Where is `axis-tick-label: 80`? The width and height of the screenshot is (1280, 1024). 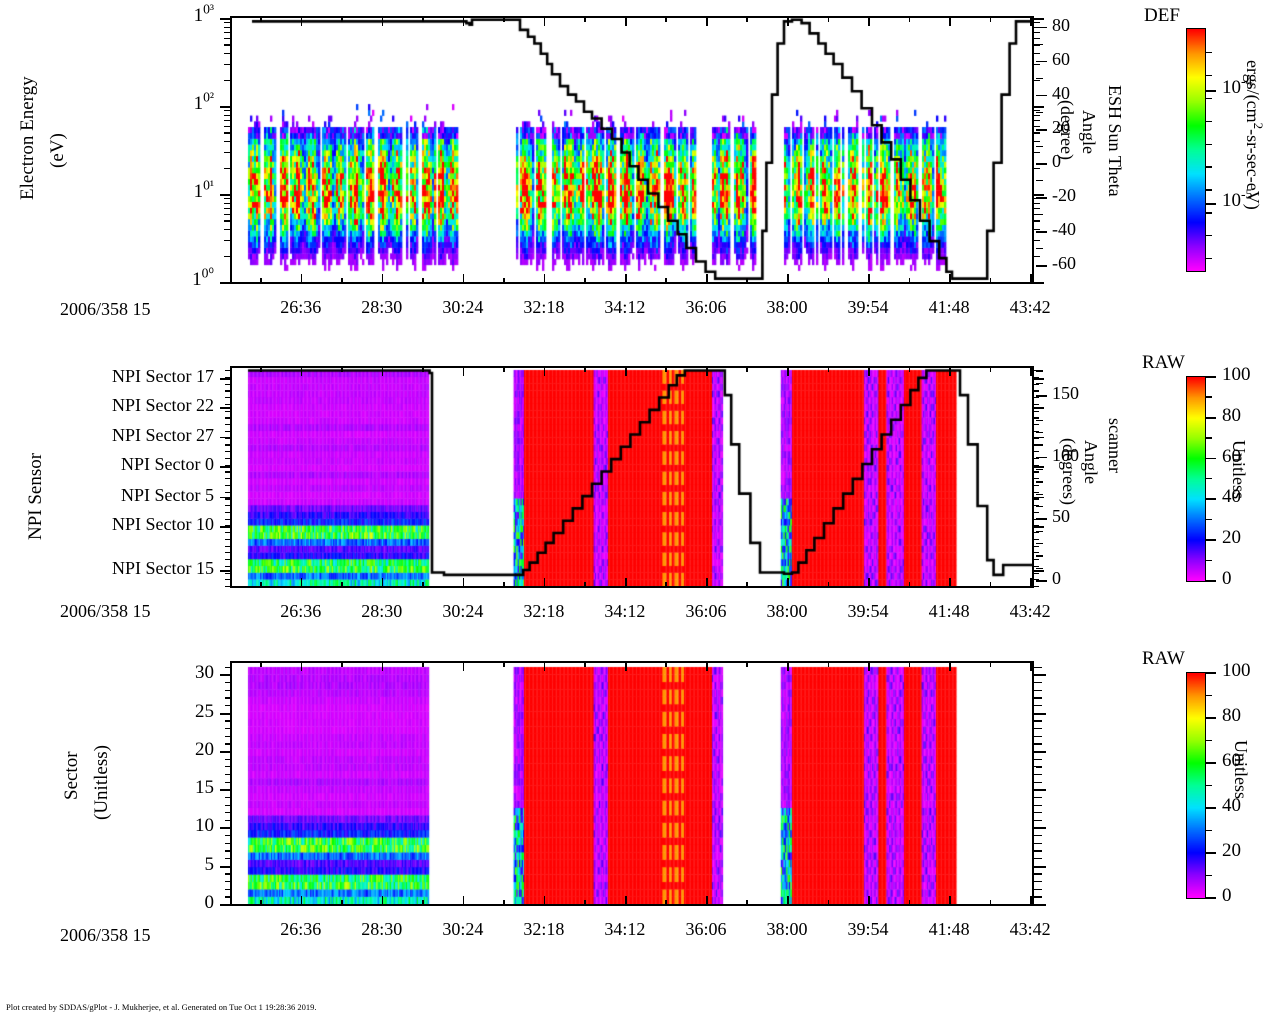
axis-tick-label: 80 is located at coordinates (1231, 415).